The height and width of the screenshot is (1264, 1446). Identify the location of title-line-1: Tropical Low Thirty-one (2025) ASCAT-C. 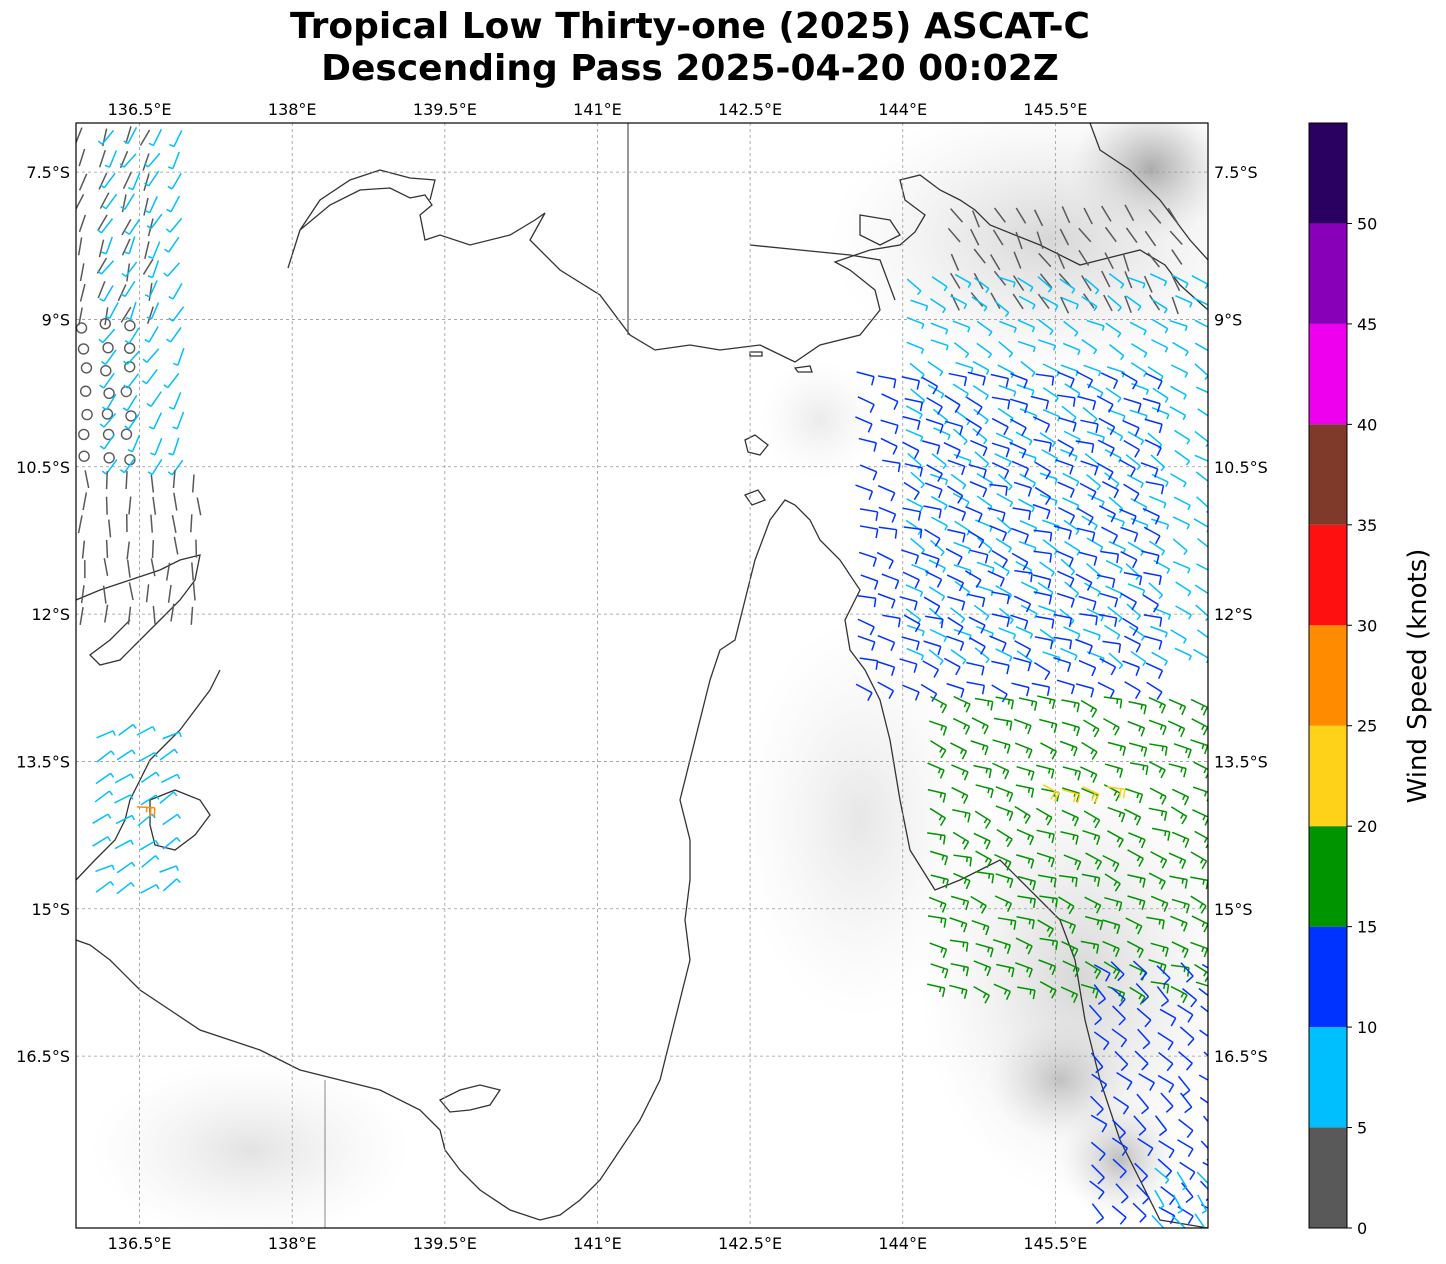
(690, 26).